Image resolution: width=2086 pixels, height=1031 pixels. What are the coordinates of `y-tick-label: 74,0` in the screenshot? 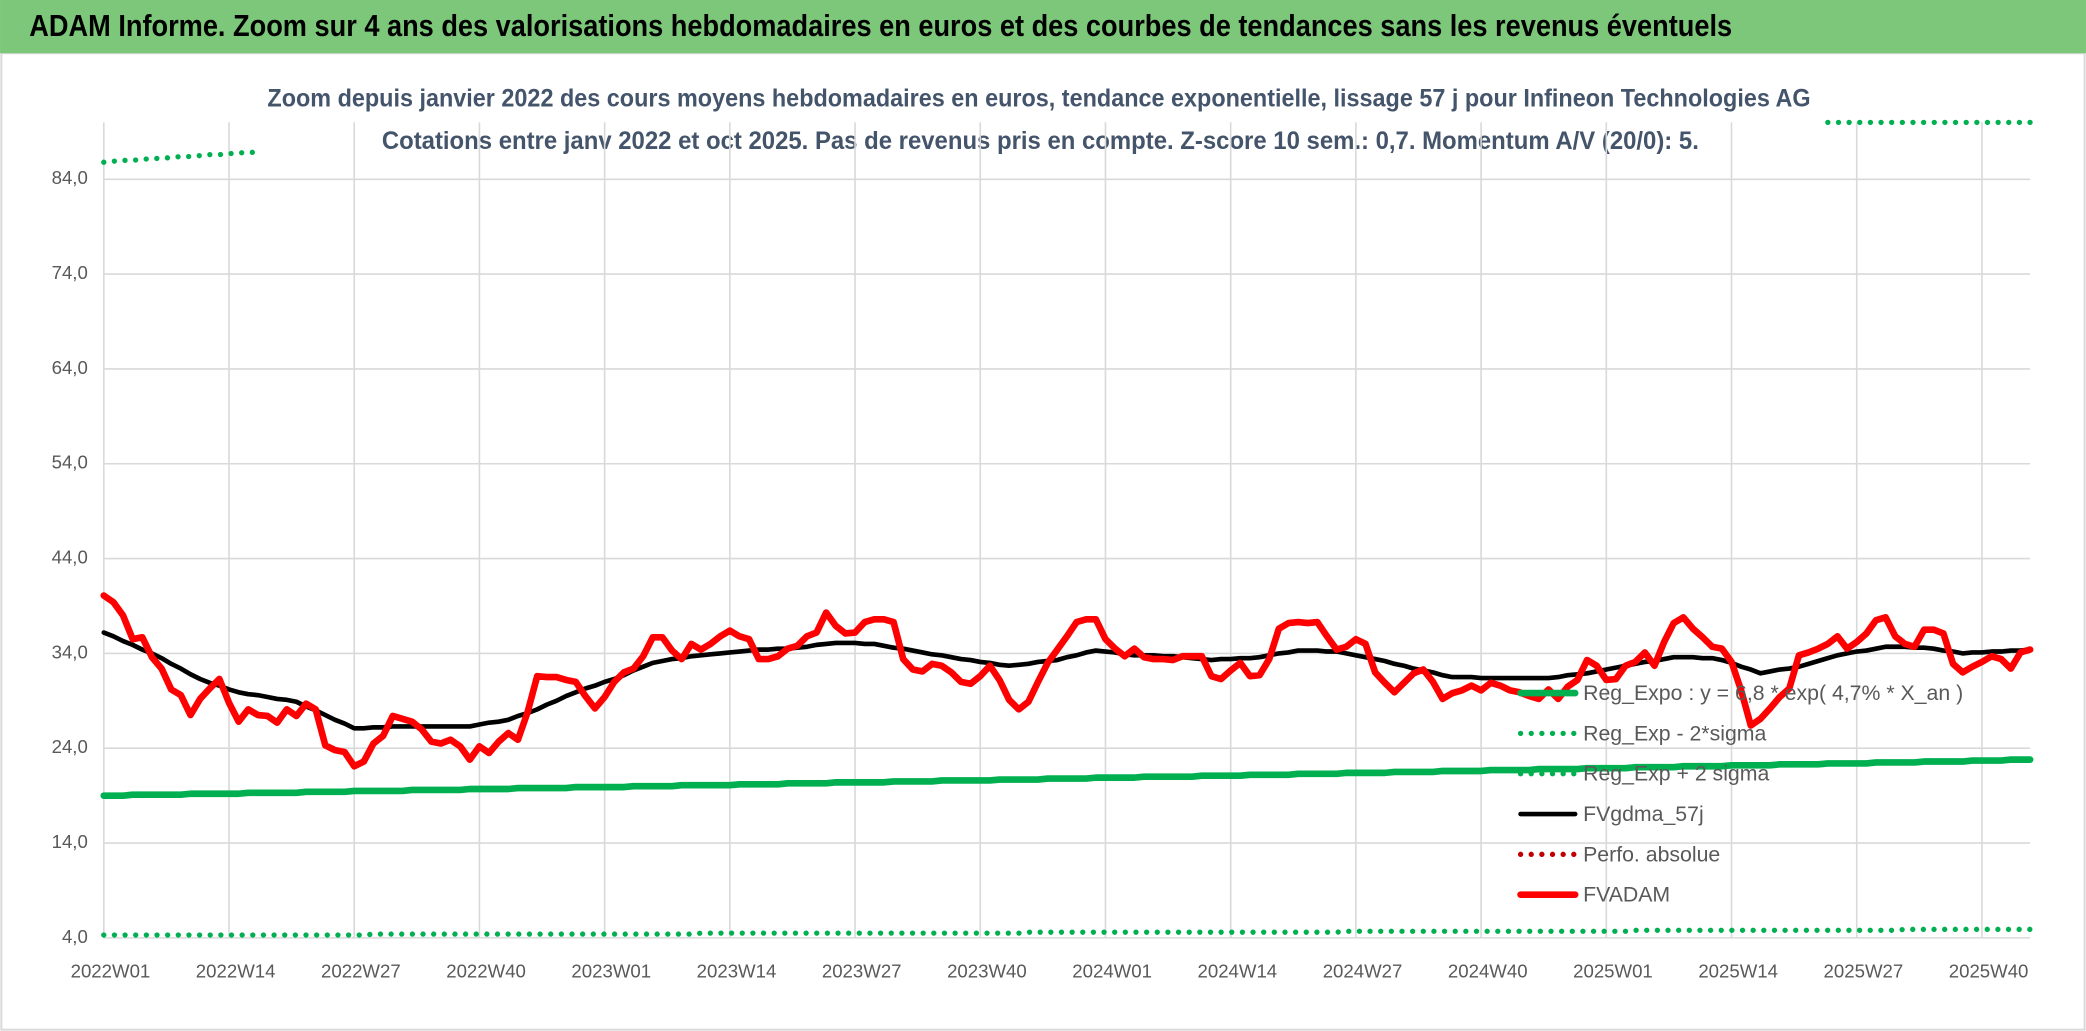 It's located at (70, 272).